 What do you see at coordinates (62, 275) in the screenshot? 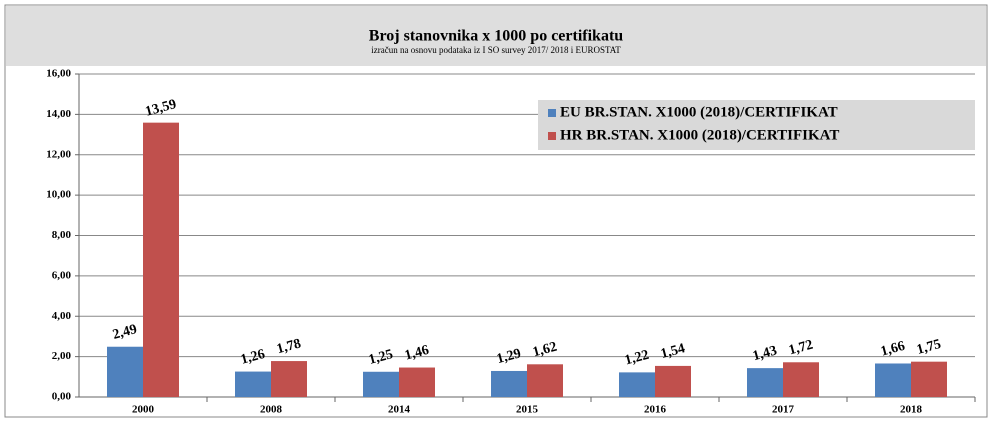
I see `y-tick-label: 6,00` at bounding box center [62, 275].